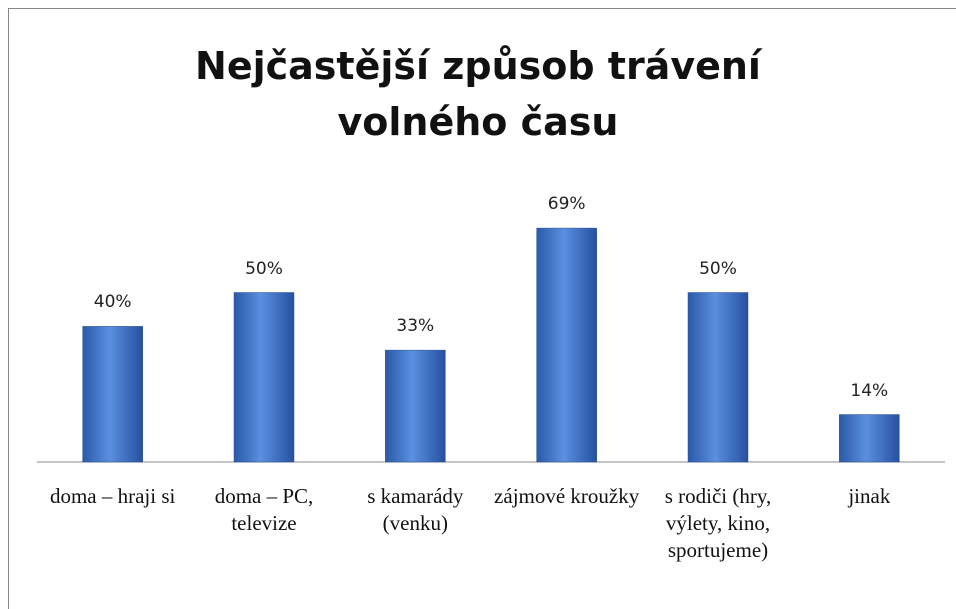 The width and height of the screenshot is (956, 609). What do you see at coordinates (264, 509) in the screenshot?
I see `x-tick-label: doma – PC, televize` at bounding box center [264, 509].